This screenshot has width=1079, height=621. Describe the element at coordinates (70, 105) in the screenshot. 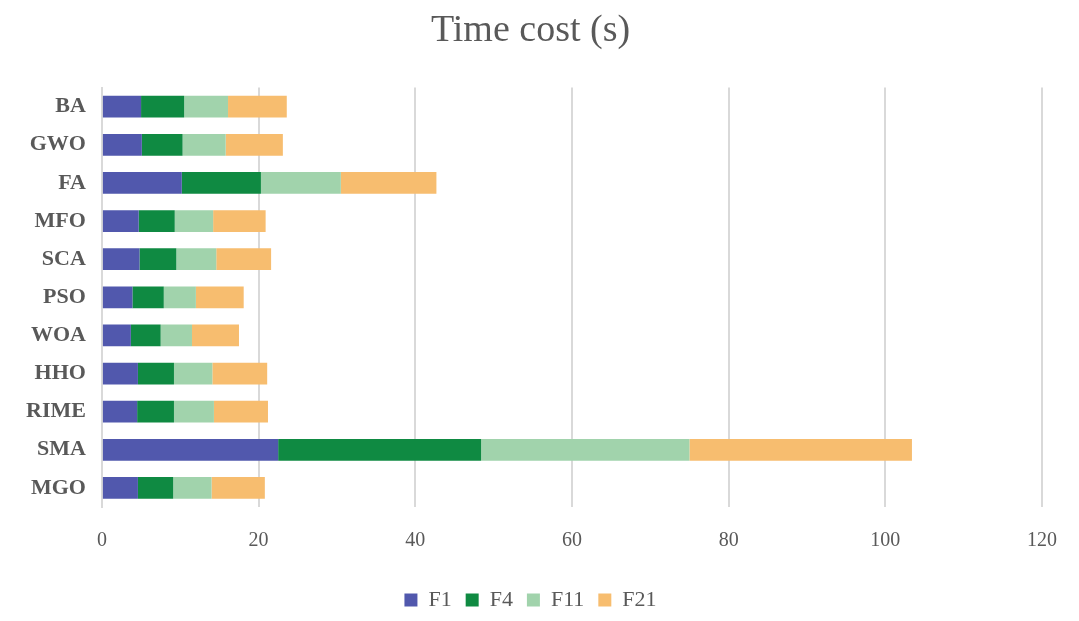

I see `y-tick-label: BA` at that location.